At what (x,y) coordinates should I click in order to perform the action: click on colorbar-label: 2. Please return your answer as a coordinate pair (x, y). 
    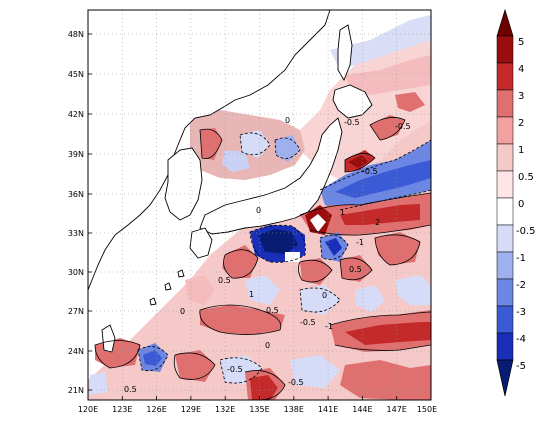
    Looking at the image, I should click on (521, 123).